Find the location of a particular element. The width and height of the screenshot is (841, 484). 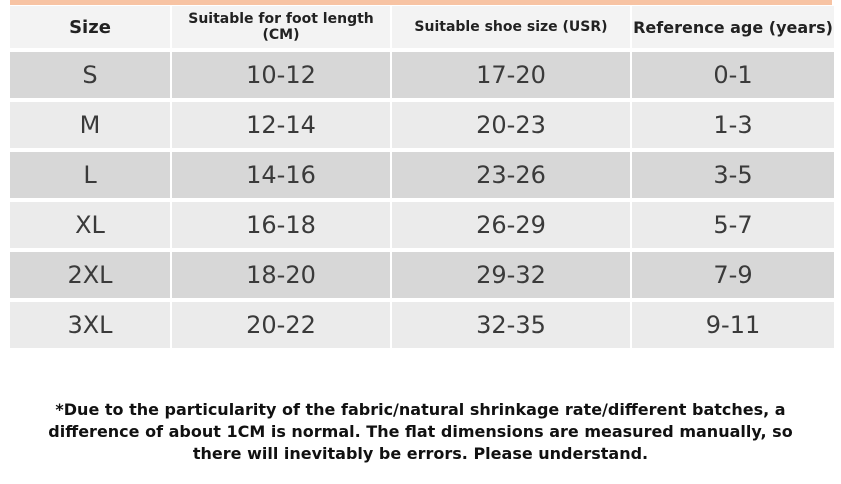

cell-size: M is located at coordinates (91, 127).